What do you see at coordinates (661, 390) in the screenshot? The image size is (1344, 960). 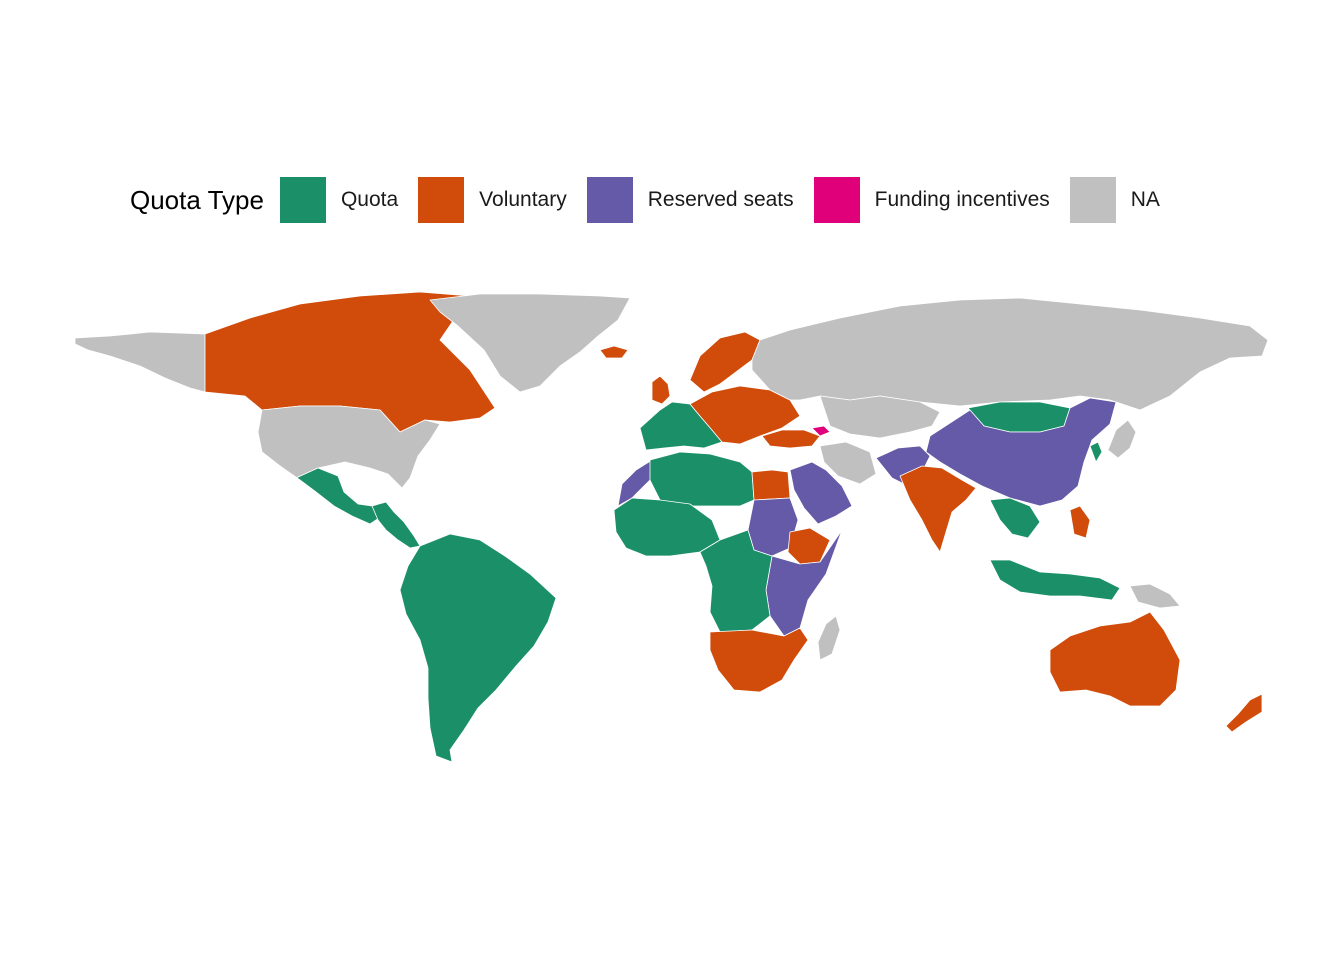 I see `region-united-kingdom` at bounding box center [661, 390].